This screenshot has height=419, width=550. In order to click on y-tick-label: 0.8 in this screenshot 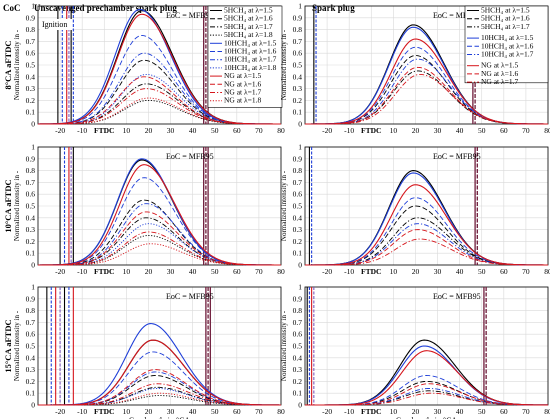, I will do `click(298, 310)`.